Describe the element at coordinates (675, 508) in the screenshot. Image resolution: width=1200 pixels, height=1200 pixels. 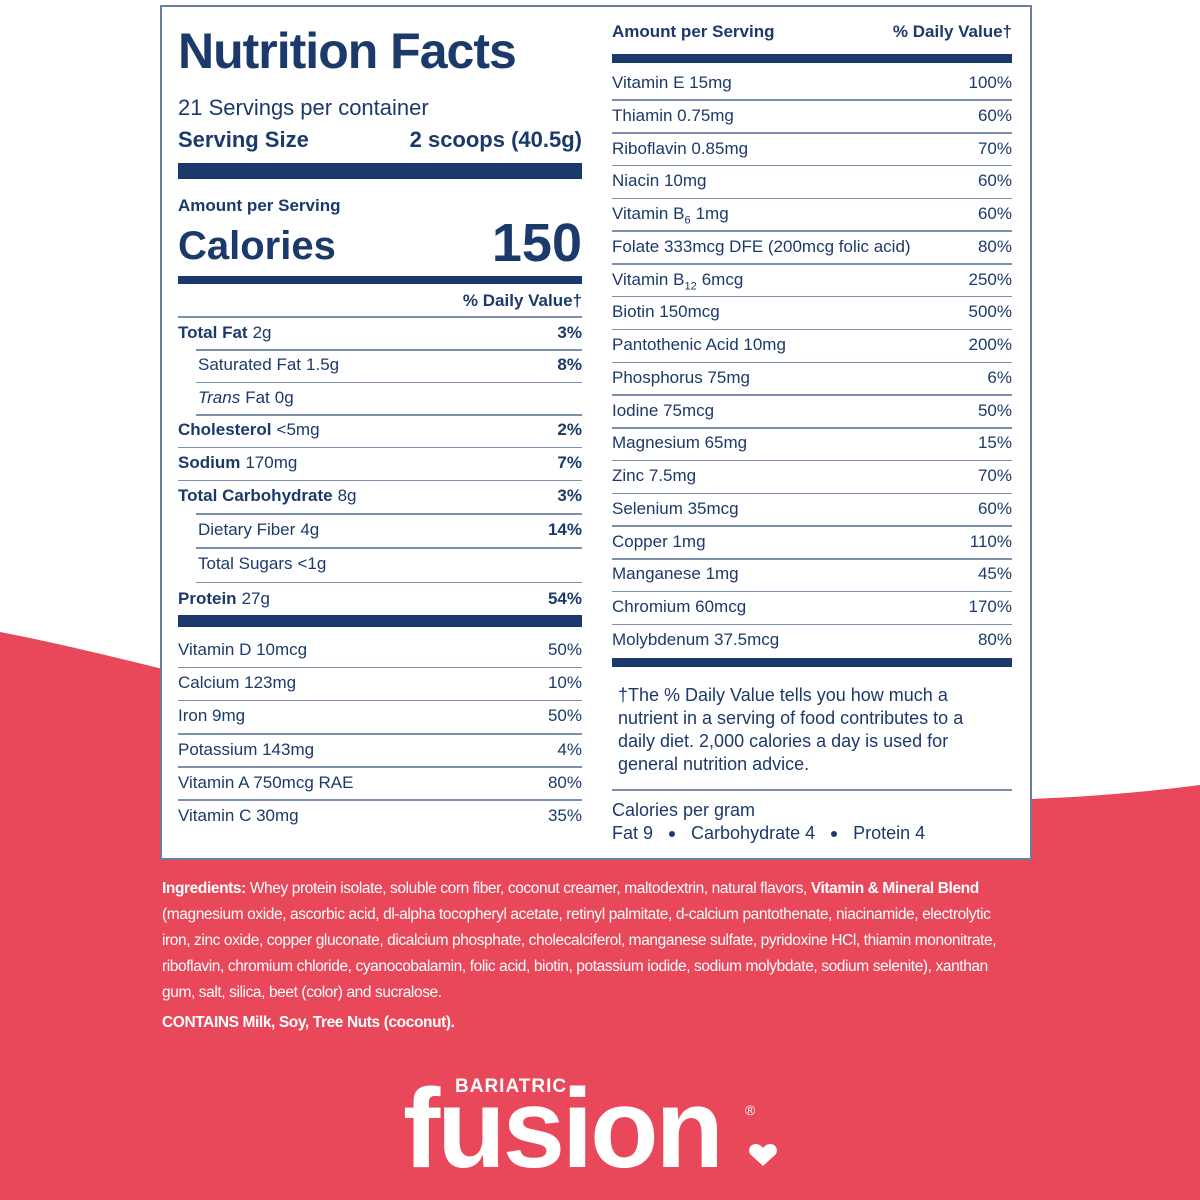
I see `vitamin-name: Selenium 35mcg` at that location.